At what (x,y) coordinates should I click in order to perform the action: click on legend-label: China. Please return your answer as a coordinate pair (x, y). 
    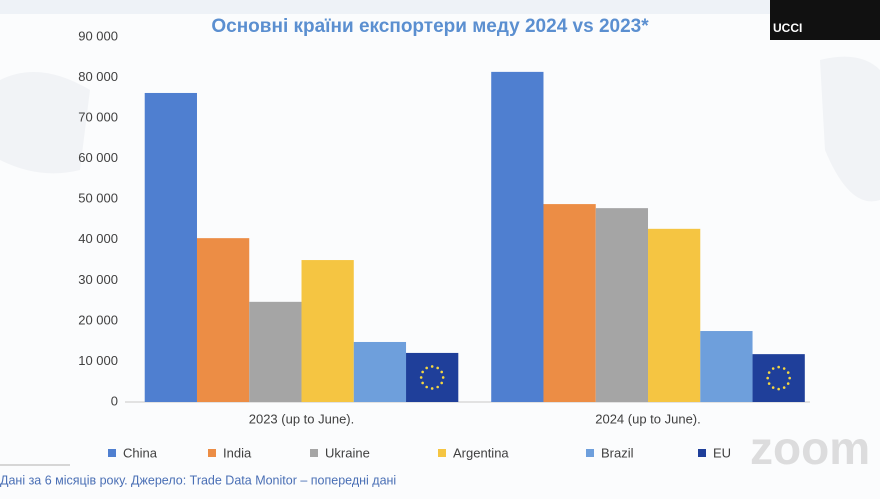
    Looking at the image, I should click on (140, 452).